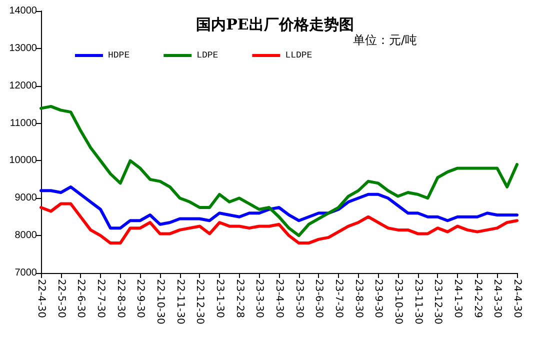 The width and height of the screenshot is (538, 338). I want to click on x-tick-label: 23-3-30, so click(259, 298).